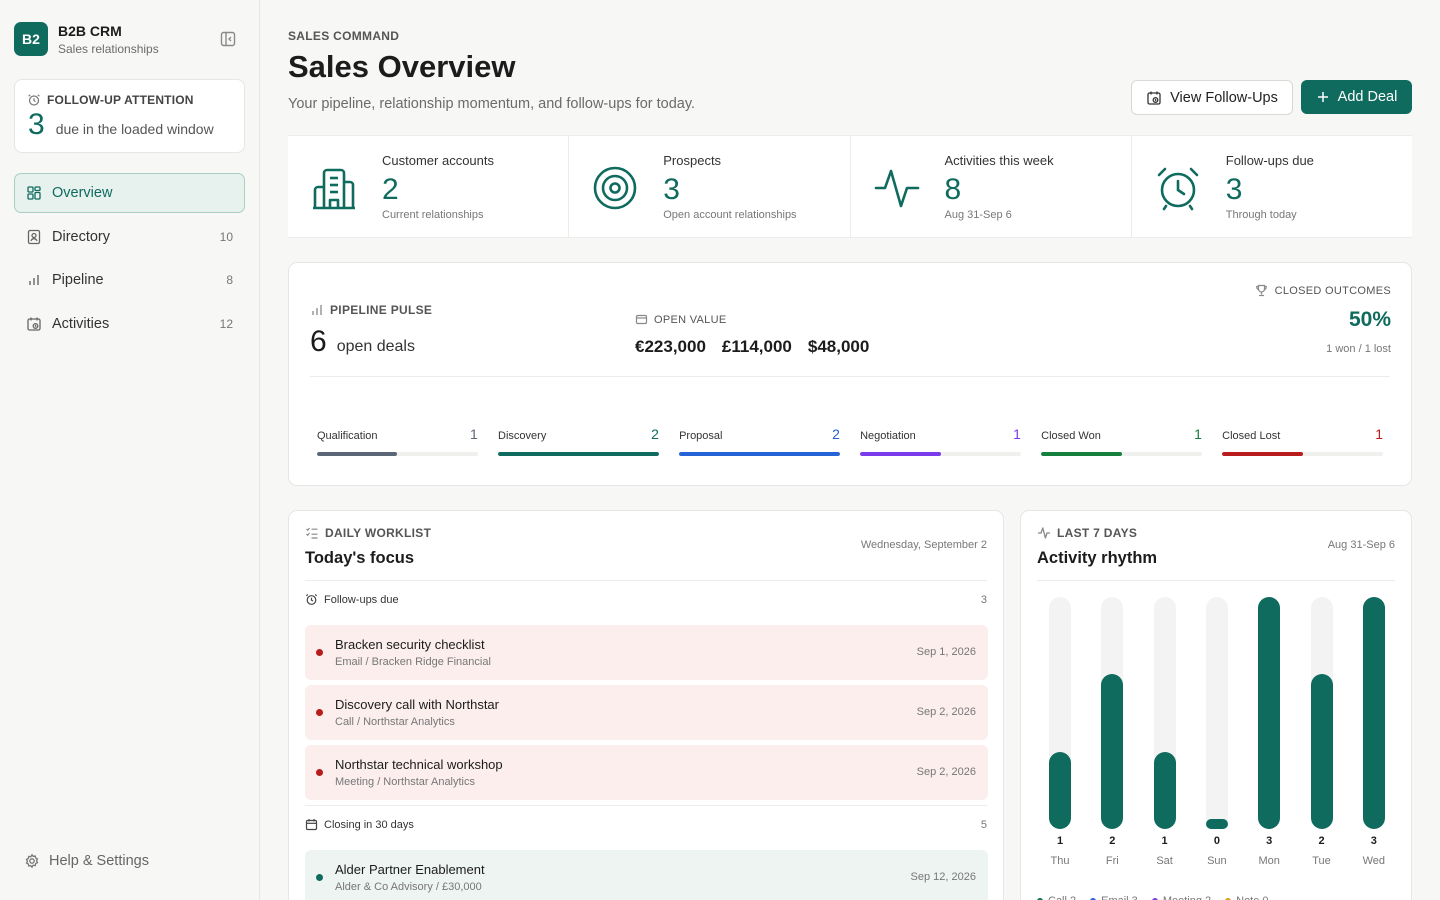 The width and height of the screenshot is (1440, 900). I want to click on closed-outcomes-sub: 1 won / 1 lost, so click(1358, 349).